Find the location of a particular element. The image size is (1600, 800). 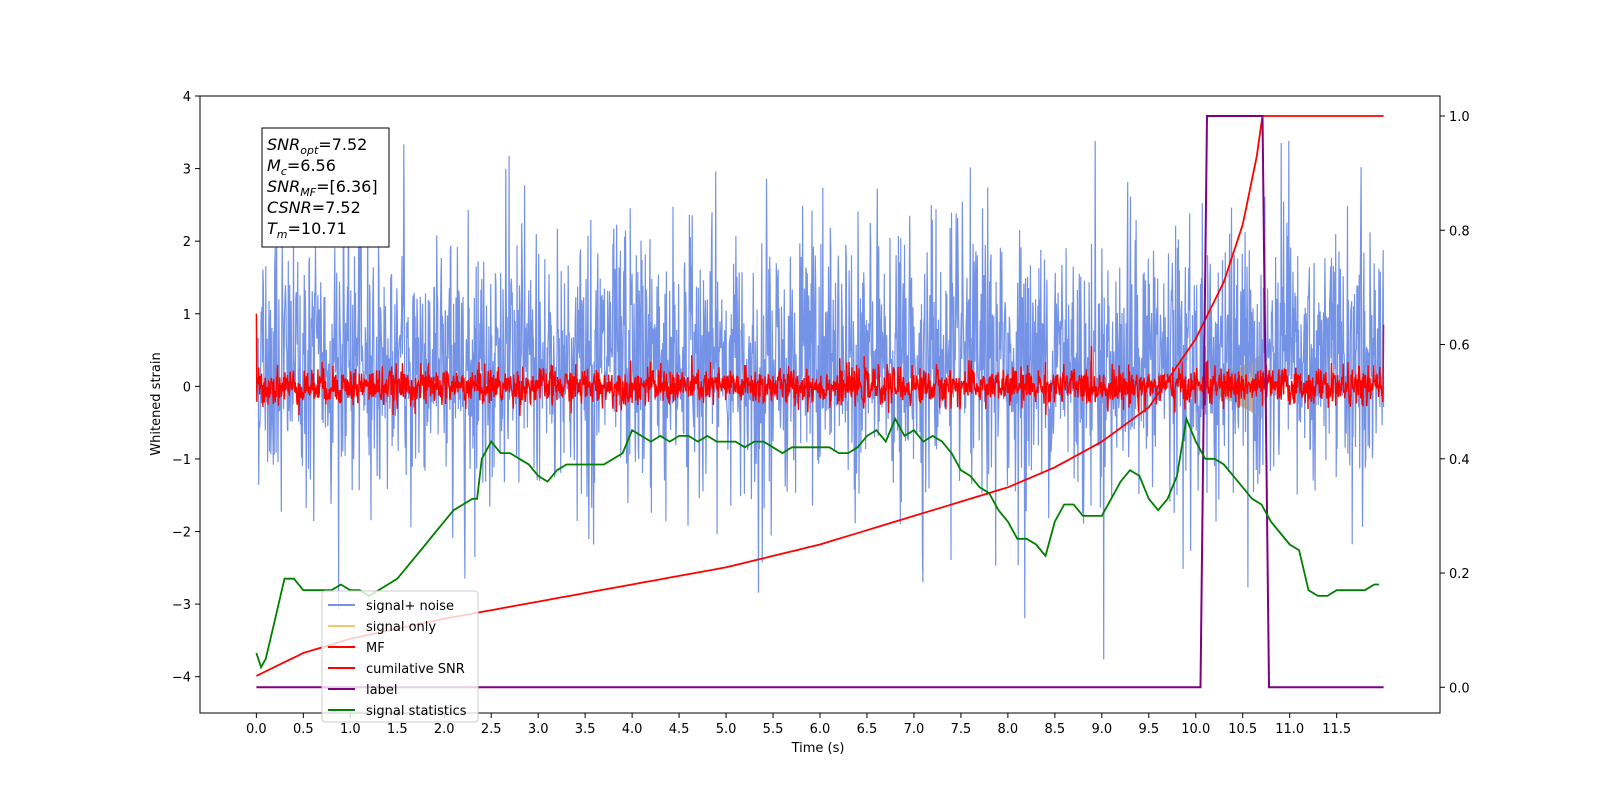

y-axis-ticks: −4 −3 −2 −1 0 1 2 3 4 is located at coordinates (186, 388).